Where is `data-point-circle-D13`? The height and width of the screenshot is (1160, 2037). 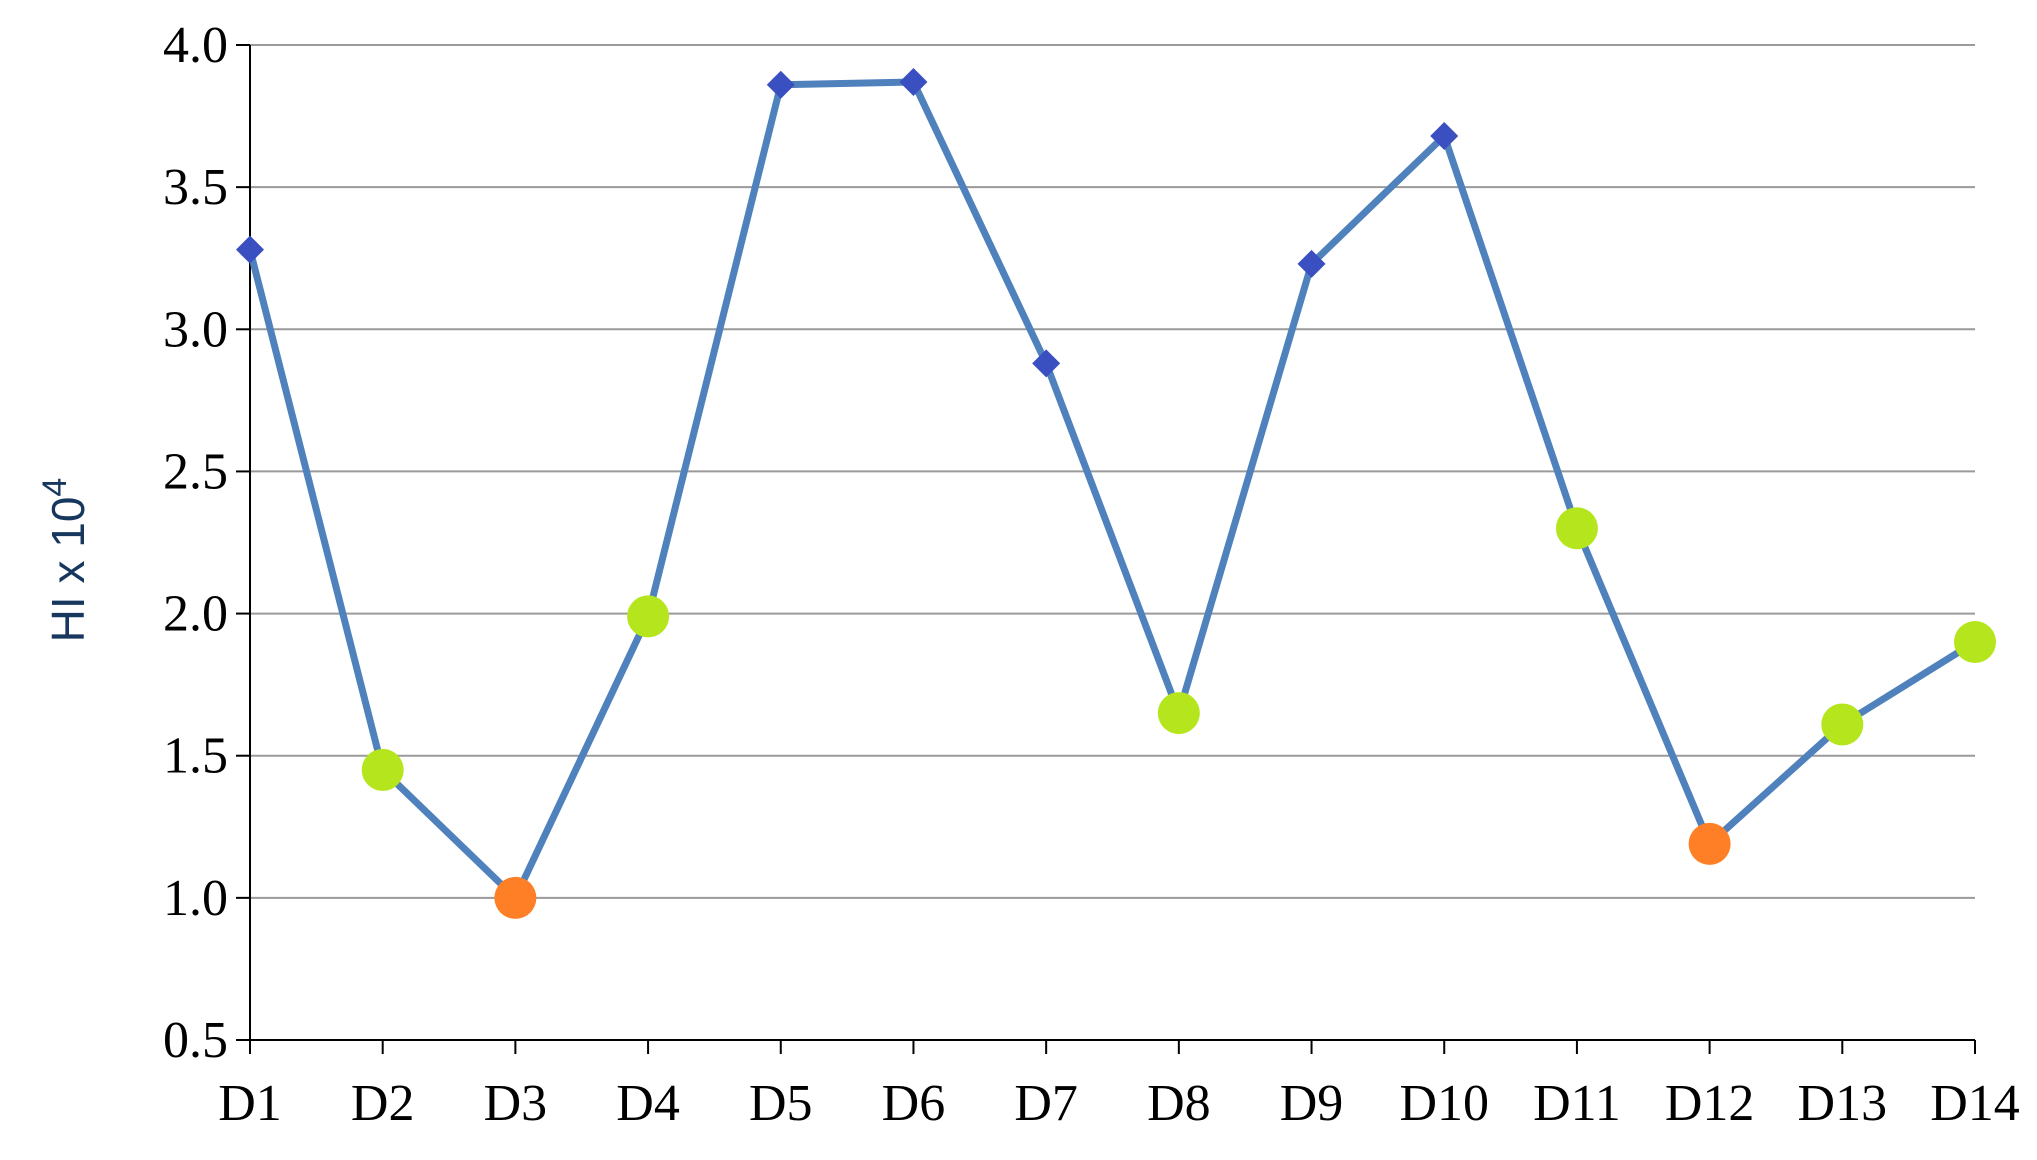 data-point-circle-D13 is located at coordinates (1842, 724).